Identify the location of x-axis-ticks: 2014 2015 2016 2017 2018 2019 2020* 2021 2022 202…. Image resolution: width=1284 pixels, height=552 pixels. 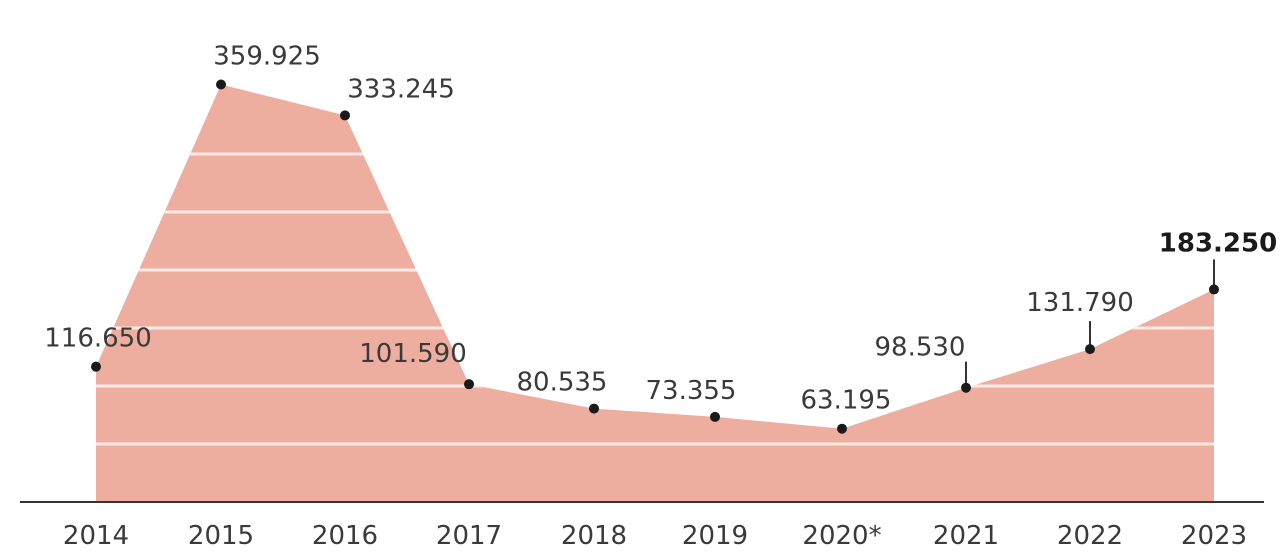
(655, 536).